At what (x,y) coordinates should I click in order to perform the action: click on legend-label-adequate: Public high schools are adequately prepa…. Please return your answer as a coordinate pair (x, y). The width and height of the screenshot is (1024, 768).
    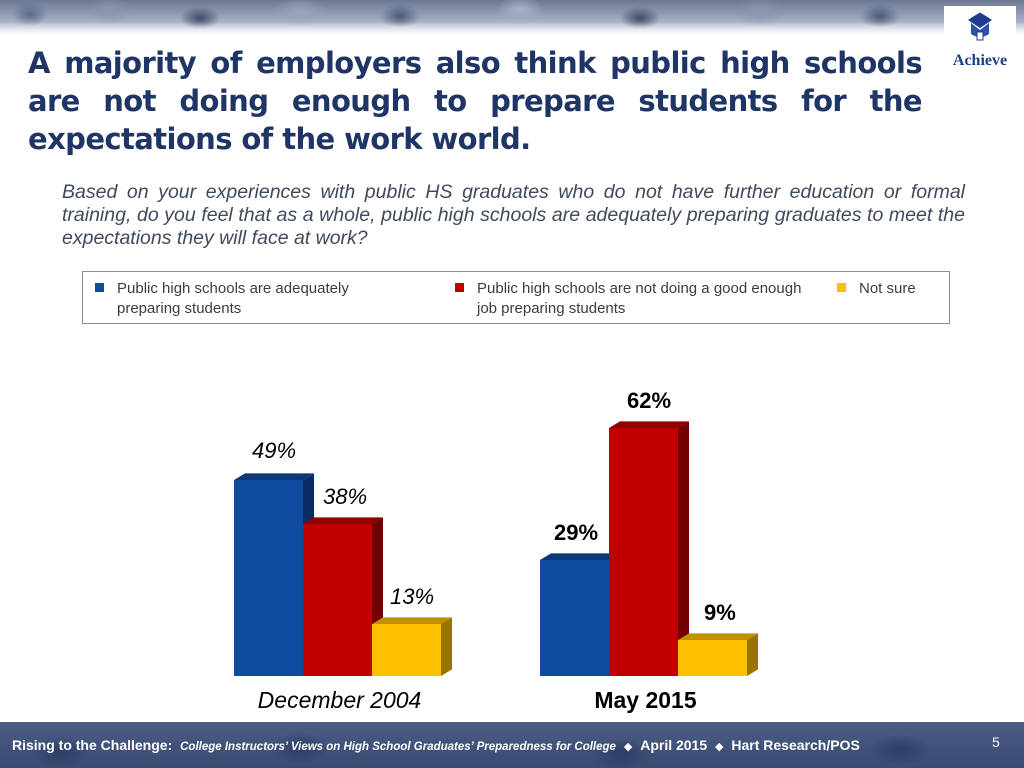
    Looking at the image, I should click on (233, 298).